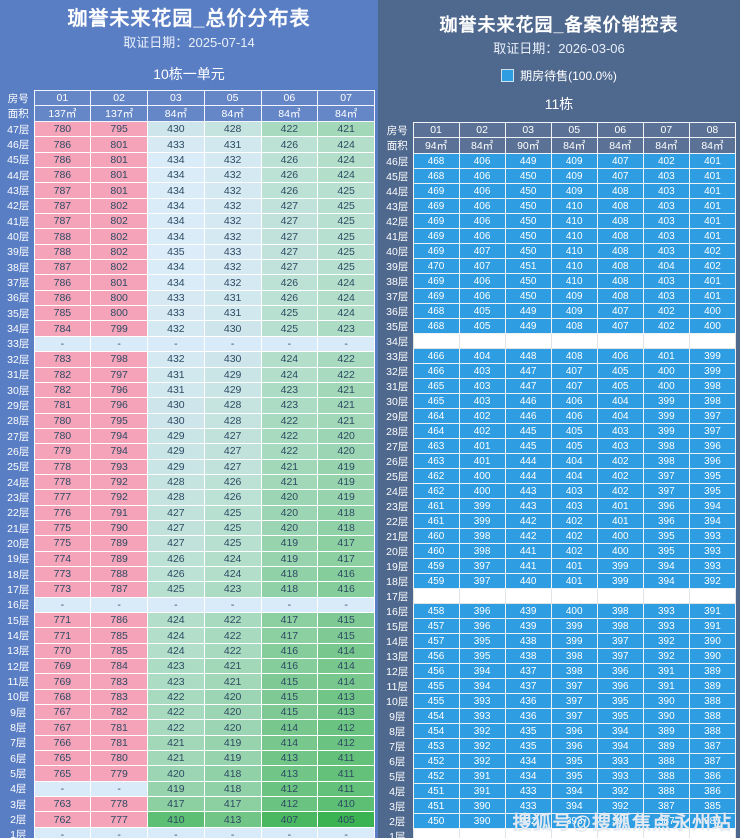 This screenshot has height=838, width=740. I want to click on price-cell: 792, so click(119, 497).